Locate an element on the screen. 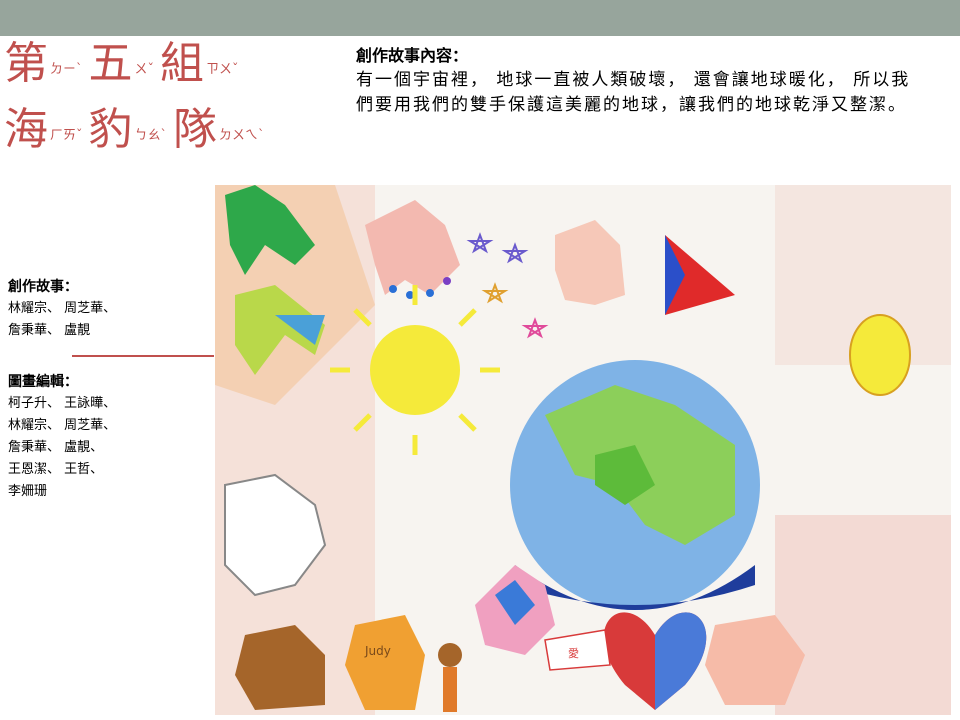 The height and width of the screenshot is (720, 960). zhuyin-4: ㄏㄞˇ is located at coordinates (66, 135).